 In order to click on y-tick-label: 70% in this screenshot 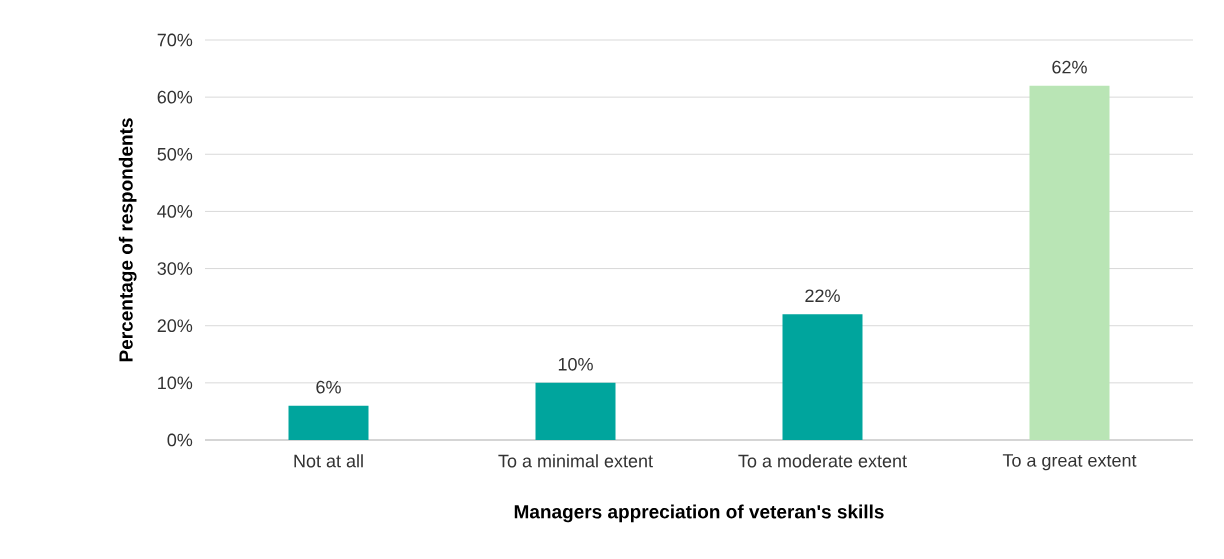, I will do `click(175, 40)`.